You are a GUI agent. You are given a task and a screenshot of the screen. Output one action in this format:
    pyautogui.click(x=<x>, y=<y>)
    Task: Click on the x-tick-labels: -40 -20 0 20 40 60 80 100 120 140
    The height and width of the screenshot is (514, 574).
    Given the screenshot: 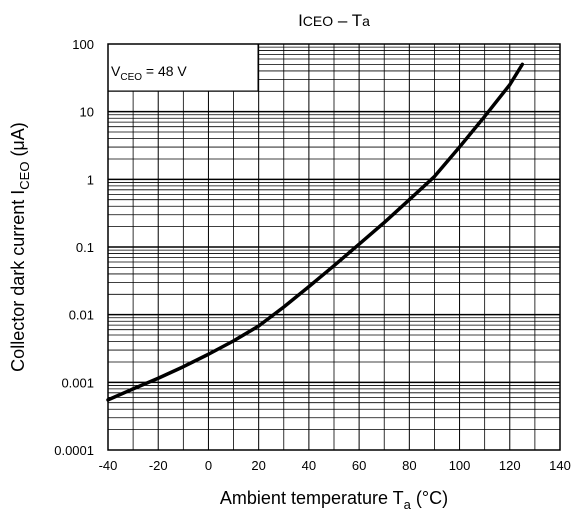 What is the action you would take?
    pyautogui.click(x=335, y=465)
    